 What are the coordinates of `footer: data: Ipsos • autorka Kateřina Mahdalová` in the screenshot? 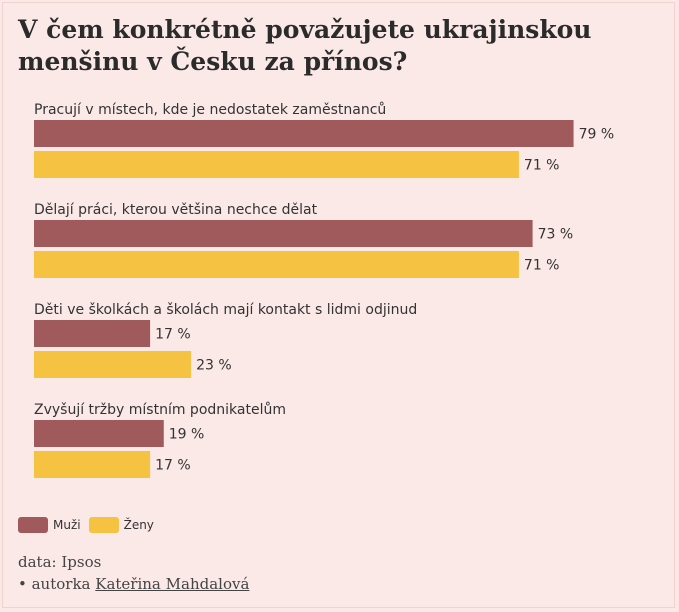 It's located at (133, 573).